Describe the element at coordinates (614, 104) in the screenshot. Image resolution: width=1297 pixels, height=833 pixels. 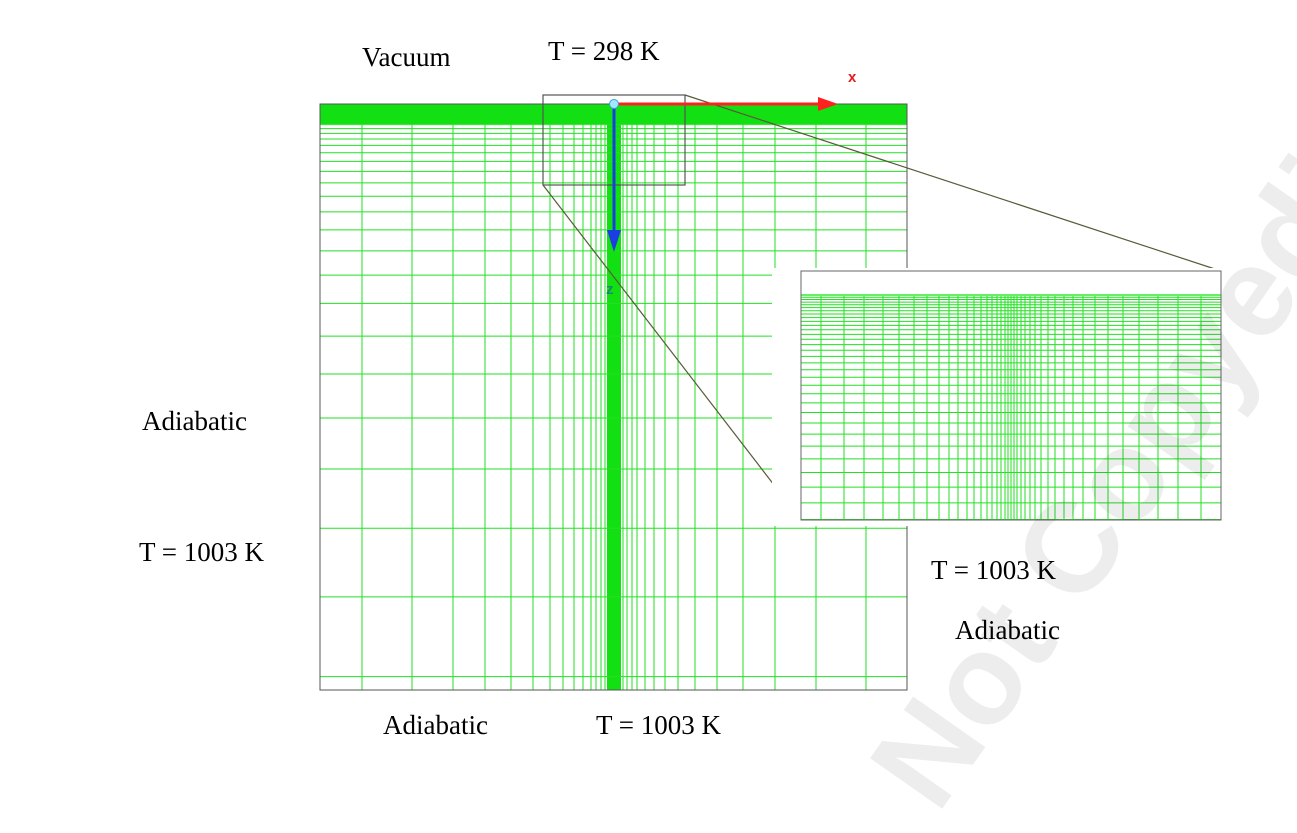
I see `origin-point` at that location.